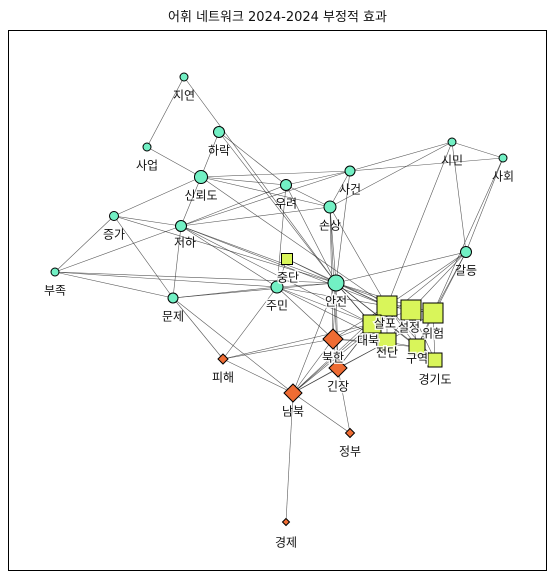  Describe the element at coordinates (200, 196) in the screenshot. I see `node-label-sinroedo: 신뢰도` at that location.